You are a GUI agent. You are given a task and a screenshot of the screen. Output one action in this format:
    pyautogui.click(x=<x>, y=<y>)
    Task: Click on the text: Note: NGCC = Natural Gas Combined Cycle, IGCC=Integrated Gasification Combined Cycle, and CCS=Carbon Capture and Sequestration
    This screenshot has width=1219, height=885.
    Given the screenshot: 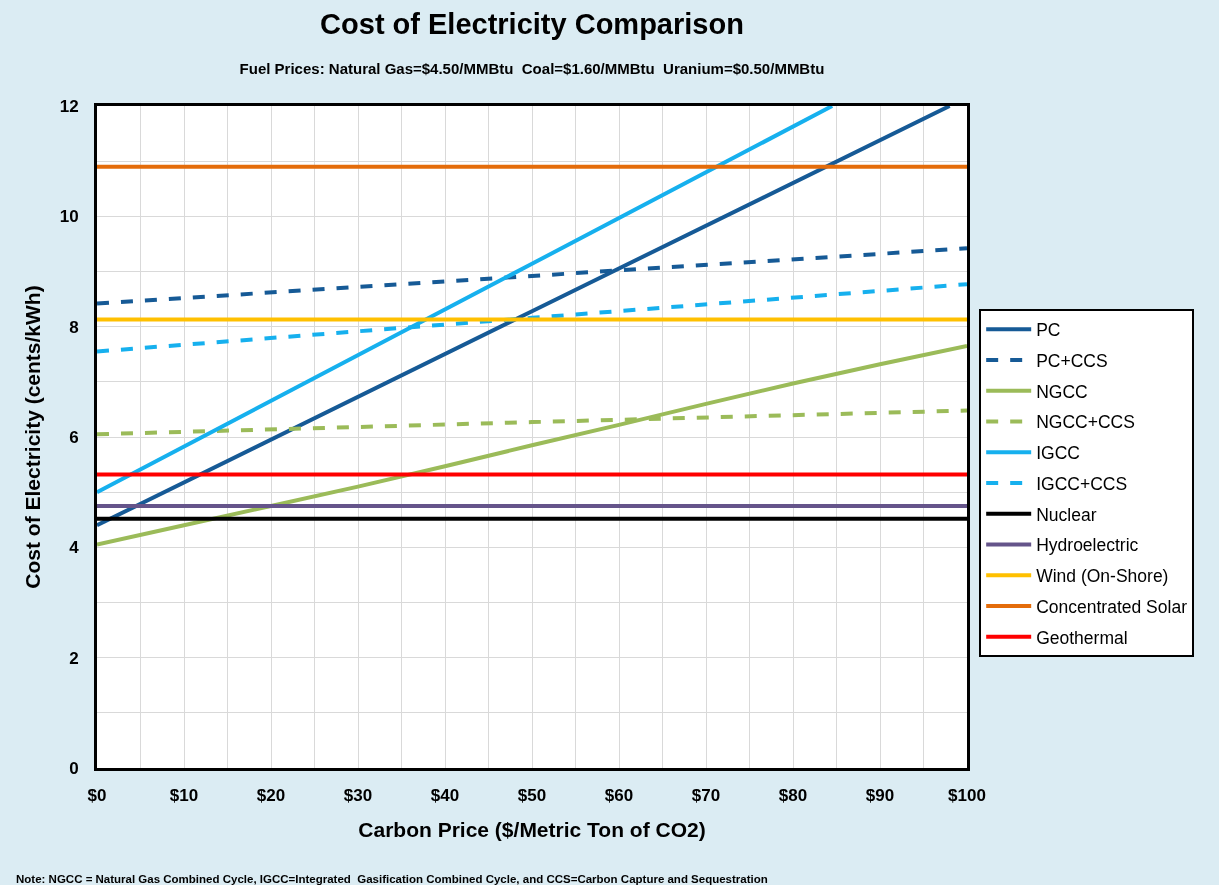 What is the action you would take?
    pyautogui.click(x=392, y=879)
    